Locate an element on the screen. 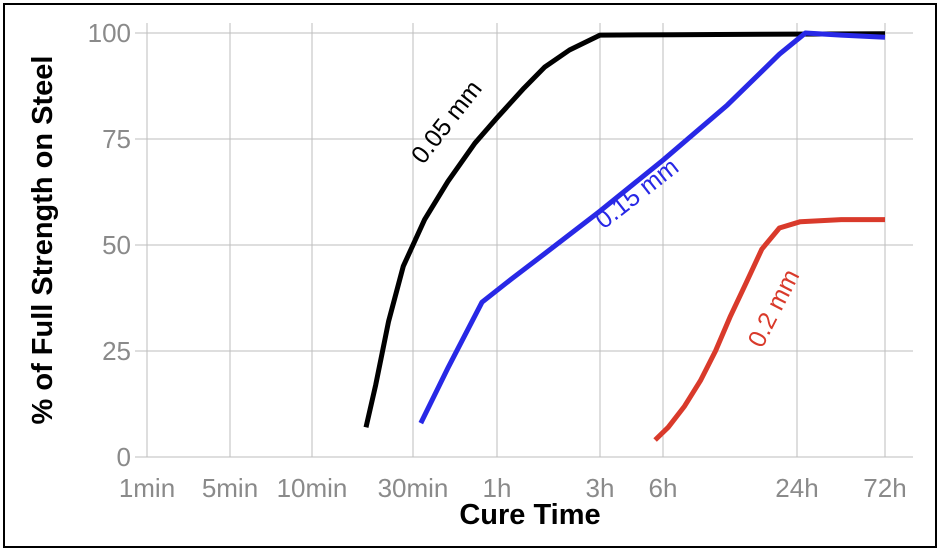 The width and height of the screenshot is (942, 555). x-tick-labels: 1min 5min 10min 30min 1h 3h 6h 24h 72h is located at coordinates (513, 488).